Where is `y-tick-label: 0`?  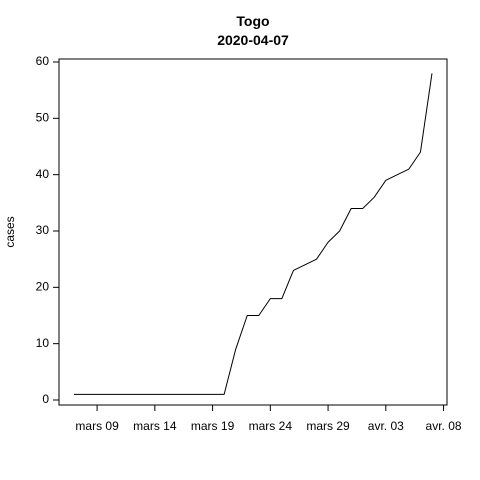
y-tick-label: 0 is located at coordinates (45, 399).